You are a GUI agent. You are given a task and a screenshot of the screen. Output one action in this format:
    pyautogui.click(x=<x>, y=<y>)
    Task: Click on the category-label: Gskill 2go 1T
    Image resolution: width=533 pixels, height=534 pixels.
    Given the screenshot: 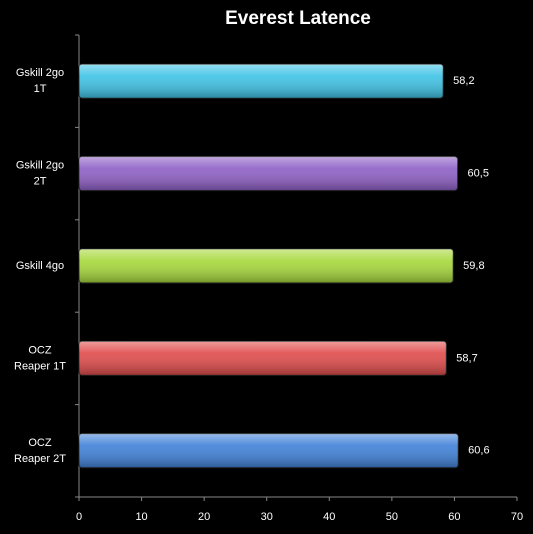 What is the action you would take?
    pyautogui.click(x=40, y=81)
    